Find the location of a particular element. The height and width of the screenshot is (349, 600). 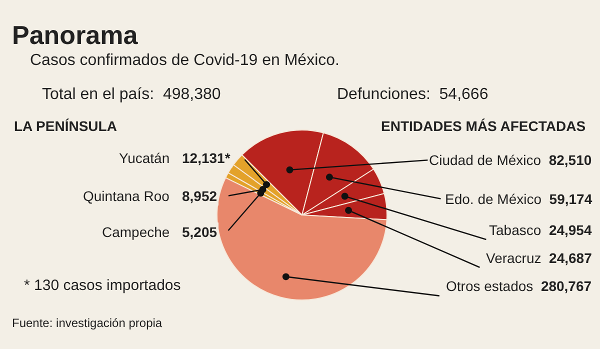

slice-label: Tabasco is located at coordinates (515, 230).